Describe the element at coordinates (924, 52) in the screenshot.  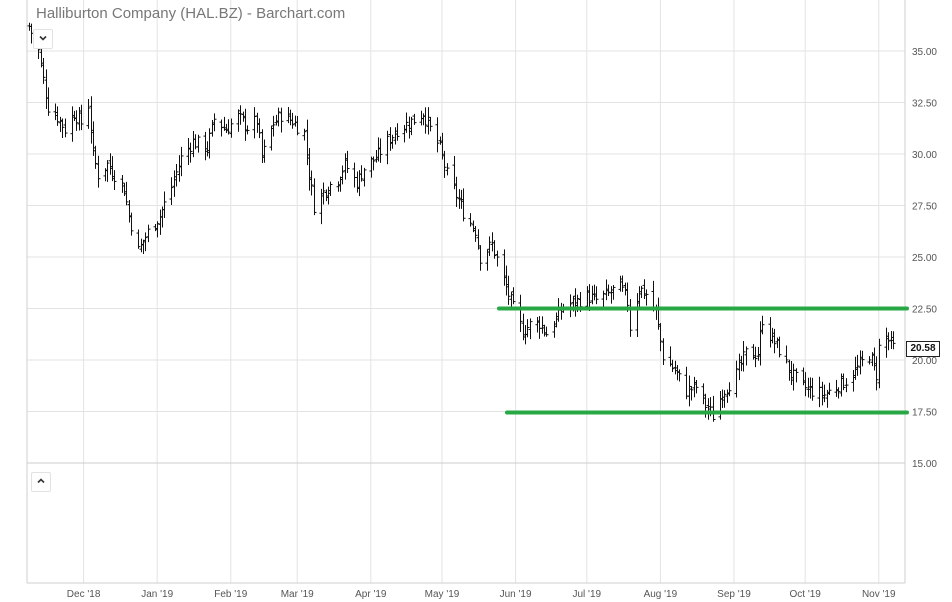
I see `y-tick-label: 35.00` at that location.